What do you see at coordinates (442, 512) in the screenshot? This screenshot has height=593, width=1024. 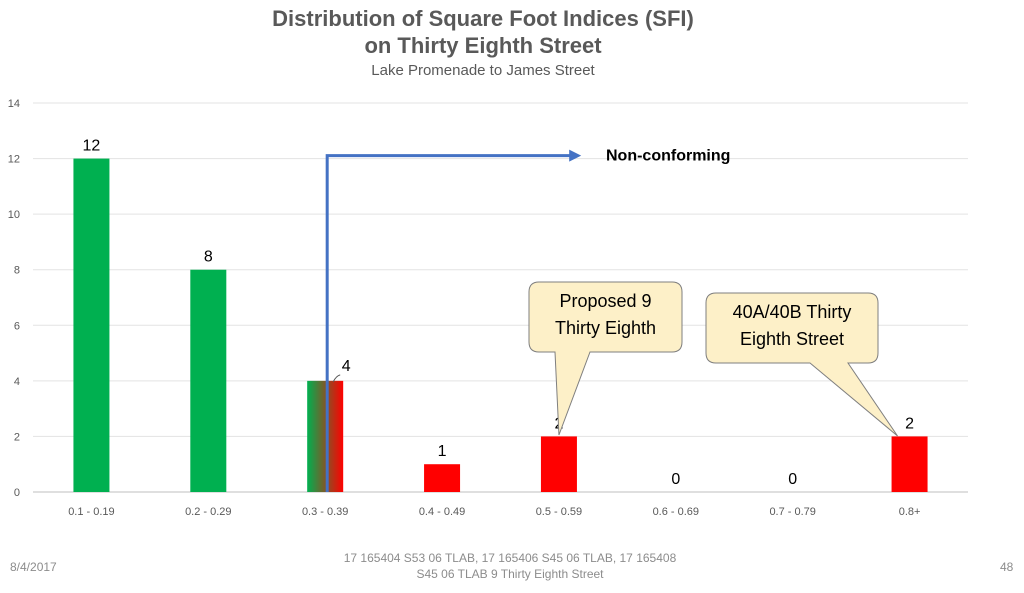 I see `x-tick-label: 0.4 - 0.49` at bounding box center [442, 512].